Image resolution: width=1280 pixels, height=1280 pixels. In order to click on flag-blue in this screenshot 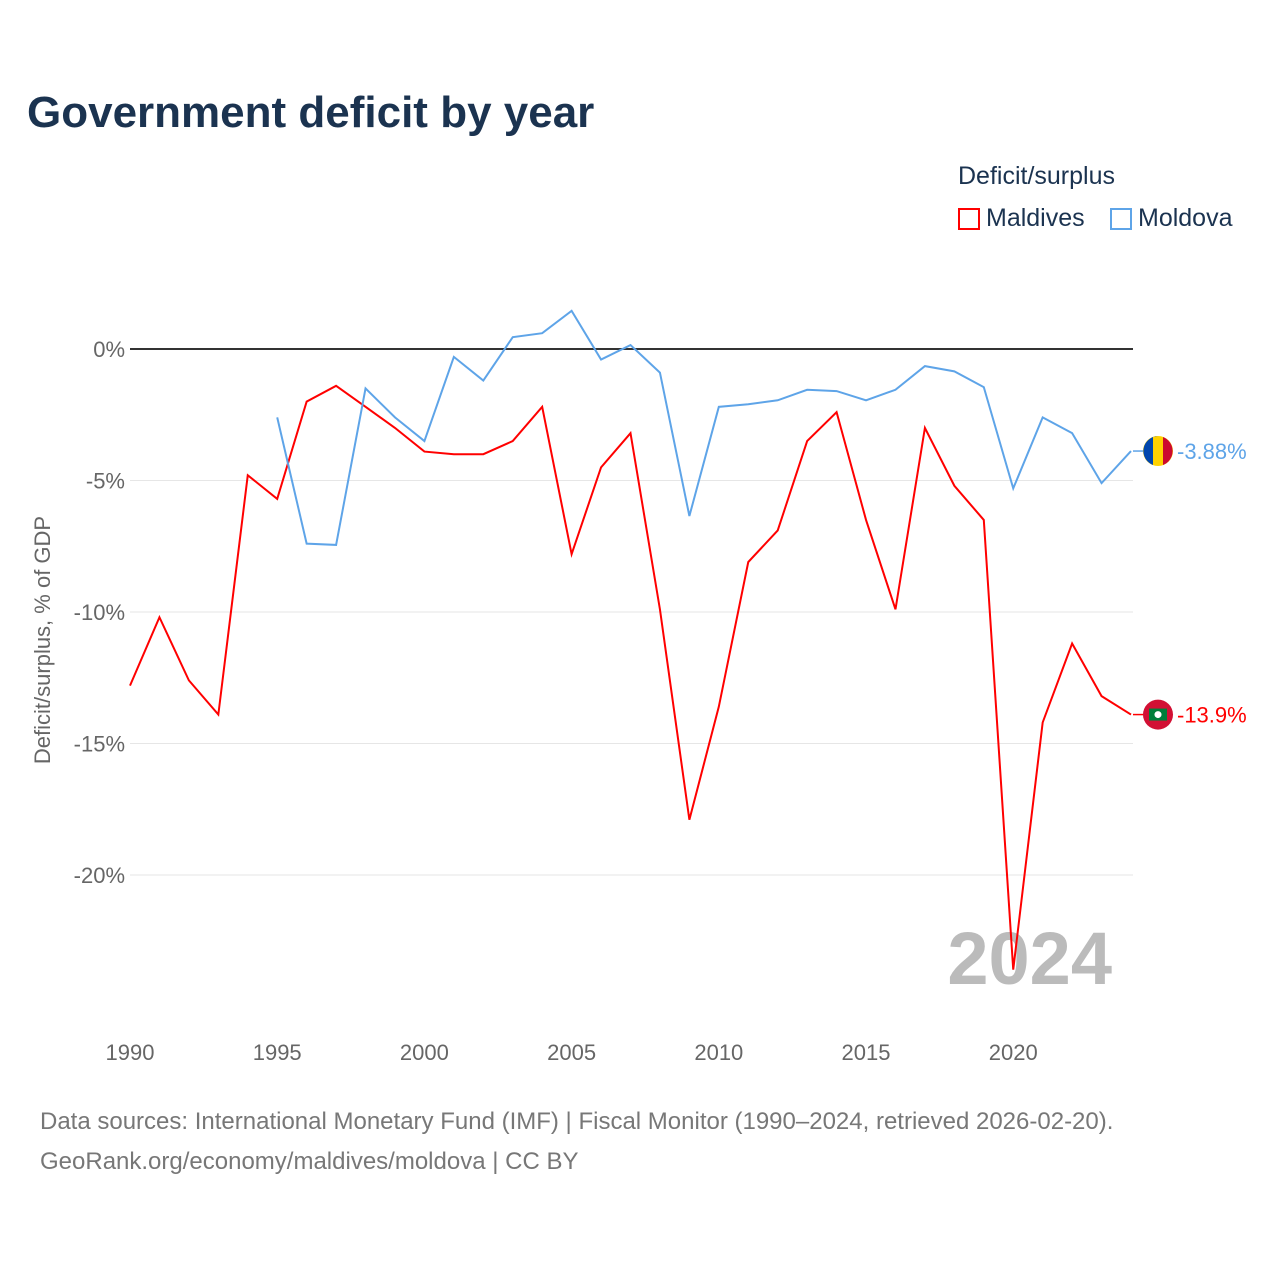, I will do `click(1150, 451)`.